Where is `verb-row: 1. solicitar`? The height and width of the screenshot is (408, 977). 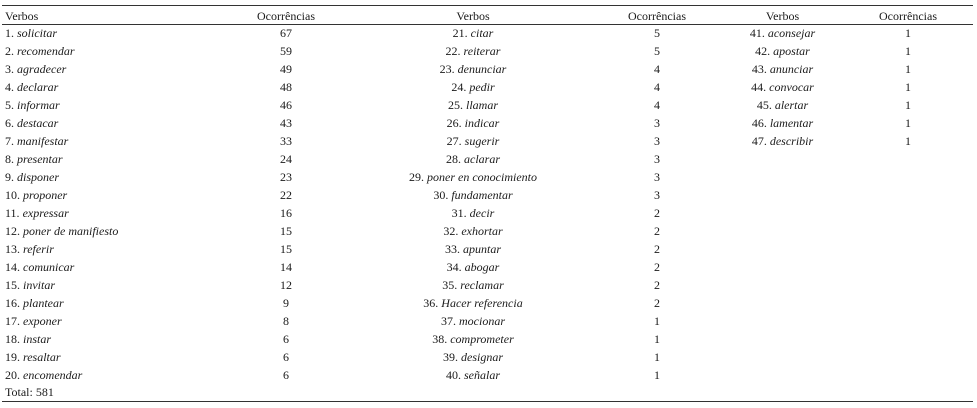
verb-row: 1. solicitar is located at coordinates (105, 33).